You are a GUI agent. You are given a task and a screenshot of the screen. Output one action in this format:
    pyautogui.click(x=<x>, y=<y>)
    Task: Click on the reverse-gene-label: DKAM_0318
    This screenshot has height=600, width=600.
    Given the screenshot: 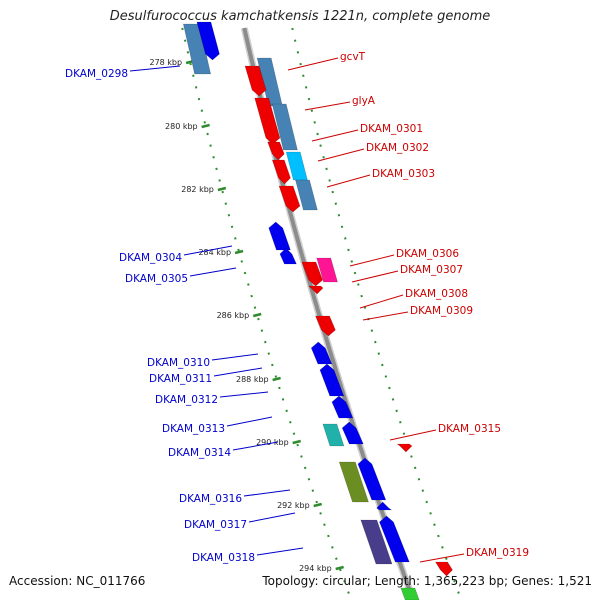 What is the action you would take?
    pyautogui.click(x=223, y=558)
    